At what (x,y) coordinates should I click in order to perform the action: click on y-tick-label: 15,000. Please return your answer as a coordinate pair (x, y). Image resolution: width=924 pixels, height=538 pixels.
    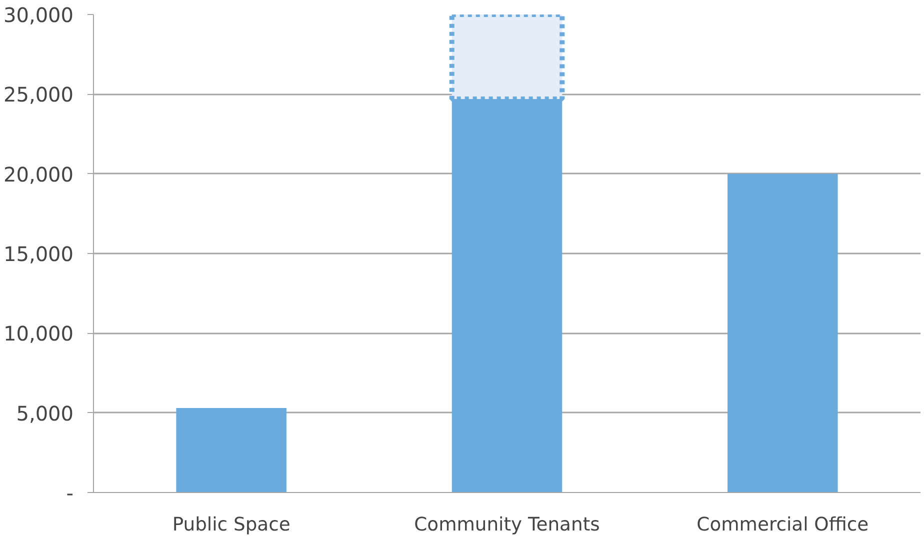
    Looking at the image, I should click on (39, 254).